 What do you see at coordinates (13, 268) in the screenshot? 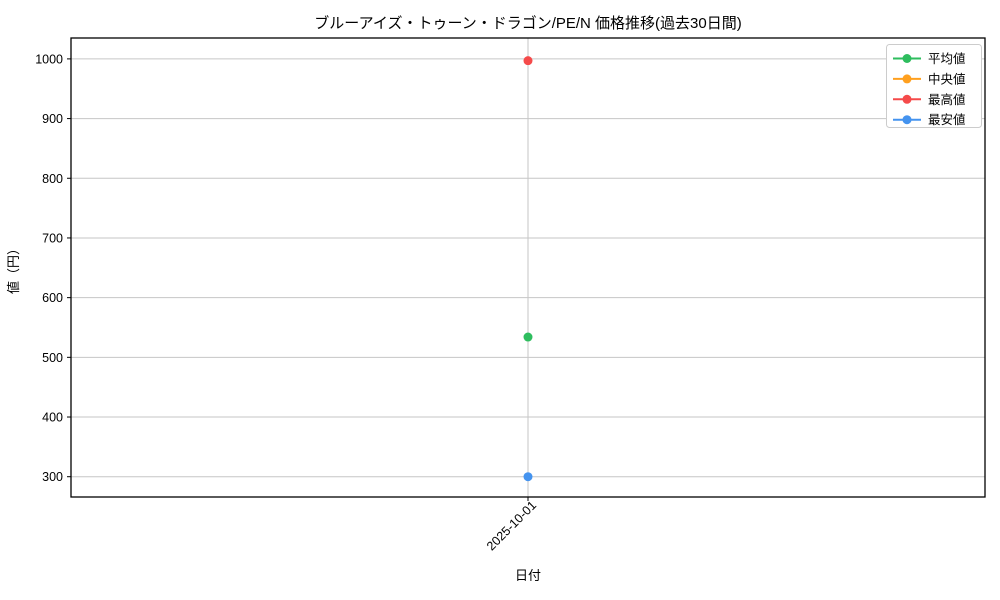
I see `y-axis-label: 値（円）` at bounding box center [13, 268].